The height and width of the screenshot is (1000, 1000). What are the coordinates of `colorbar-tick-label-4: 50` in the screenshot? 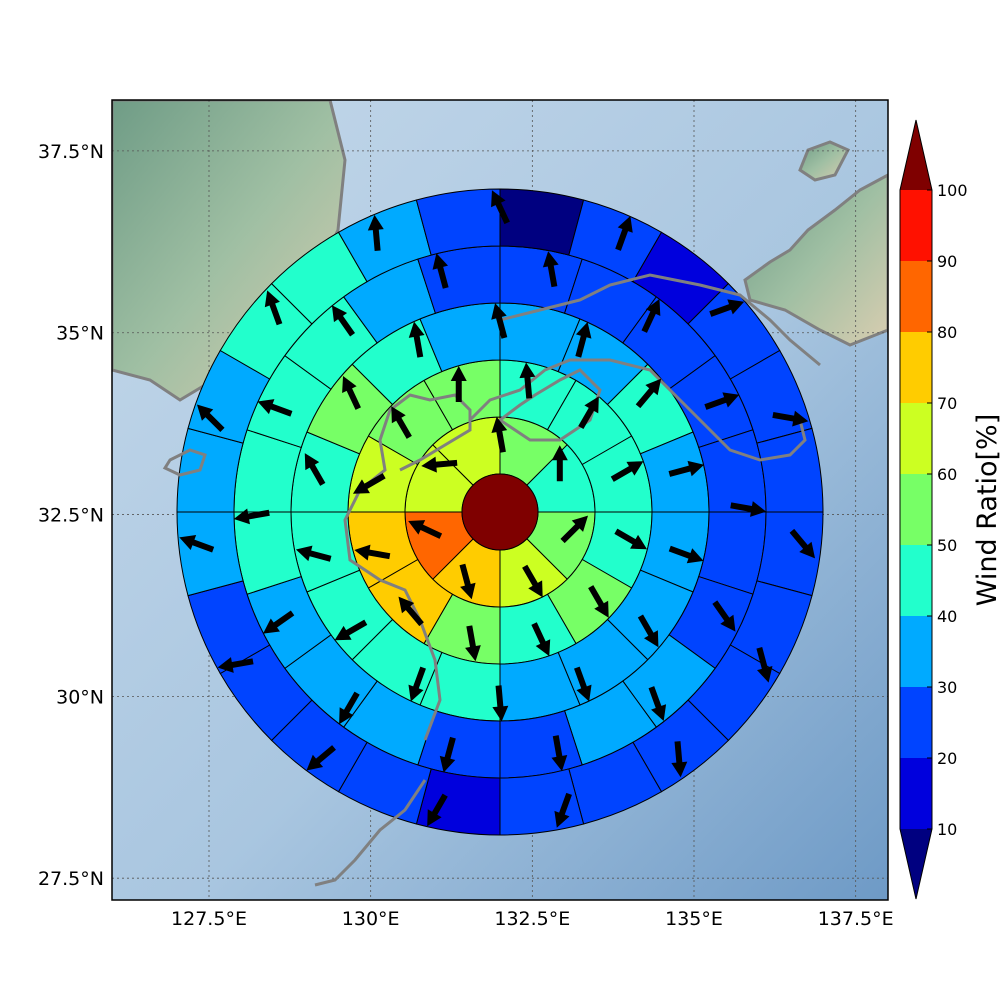 It's located at (947, 545).